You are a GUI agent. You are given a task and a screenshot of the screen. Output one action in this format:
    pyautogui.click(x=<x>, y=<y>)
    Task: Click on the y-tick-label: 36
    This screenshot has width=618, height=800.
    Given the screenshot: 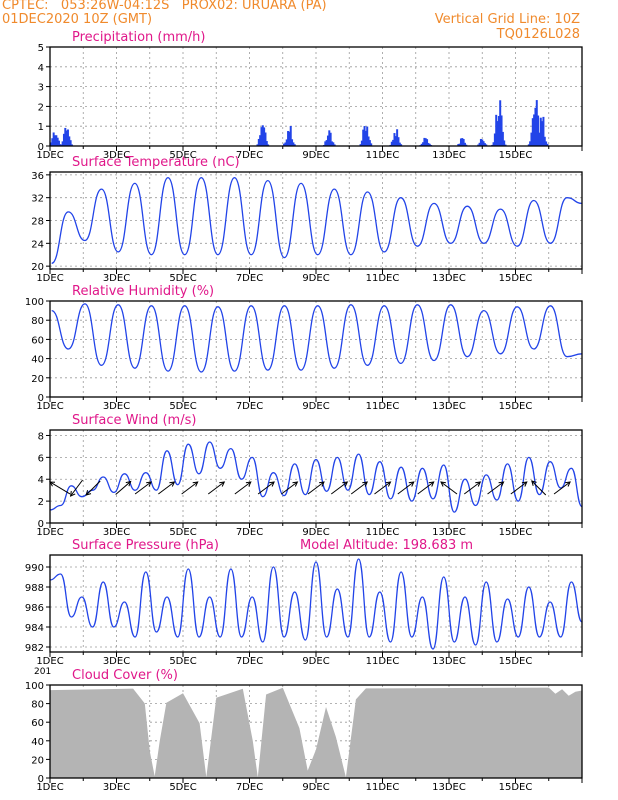 What is the action you would take?
    pyautogui.click(x=37, y=176)
    